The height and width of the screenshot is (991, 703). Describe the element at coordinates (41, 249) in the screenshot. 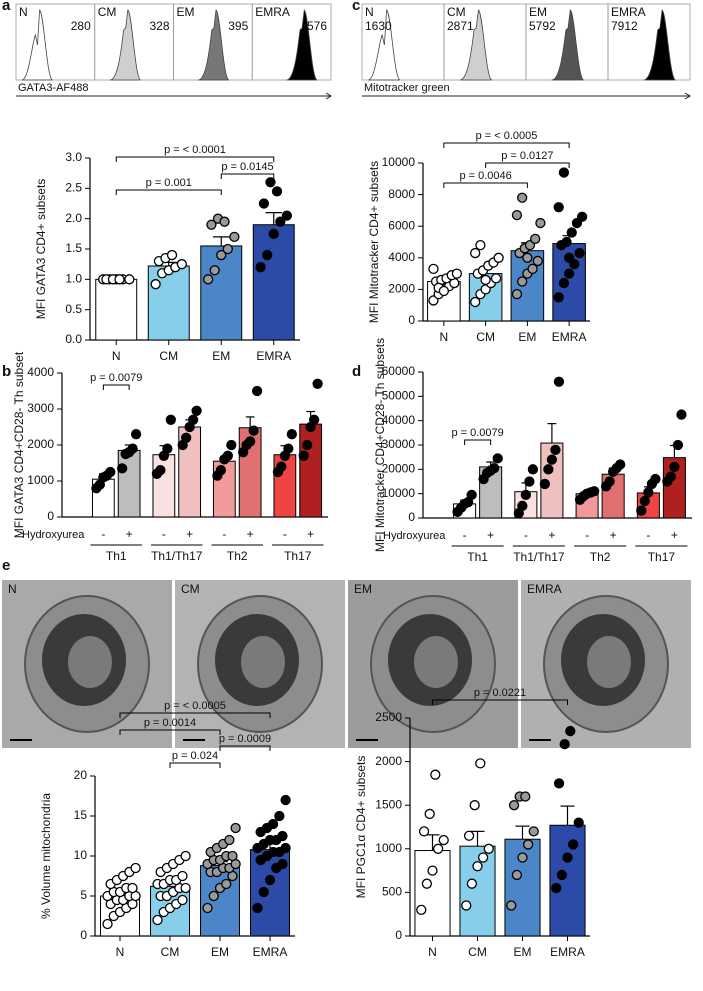

I see `y-axis-label: MFI GATA3 CD4+ subsets` at that location.